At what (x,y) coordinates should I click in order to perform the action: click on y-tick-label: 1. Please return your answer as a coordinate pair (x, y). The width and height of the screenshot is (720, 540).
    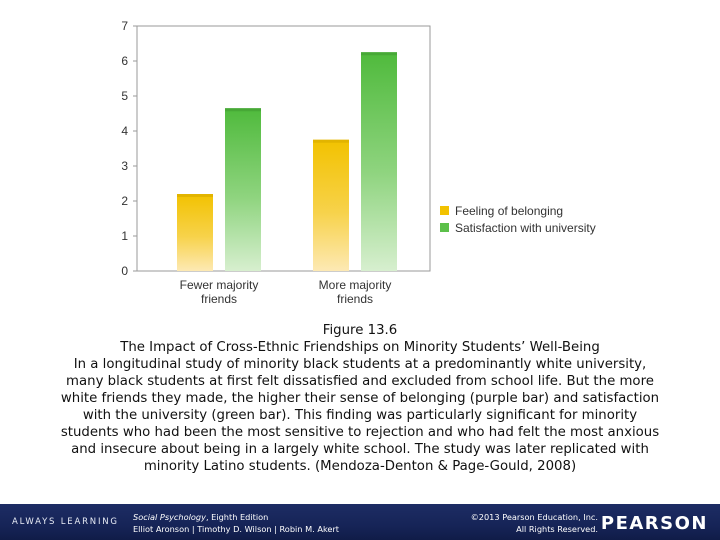
    Looking at the image, I should click on (124, 236).